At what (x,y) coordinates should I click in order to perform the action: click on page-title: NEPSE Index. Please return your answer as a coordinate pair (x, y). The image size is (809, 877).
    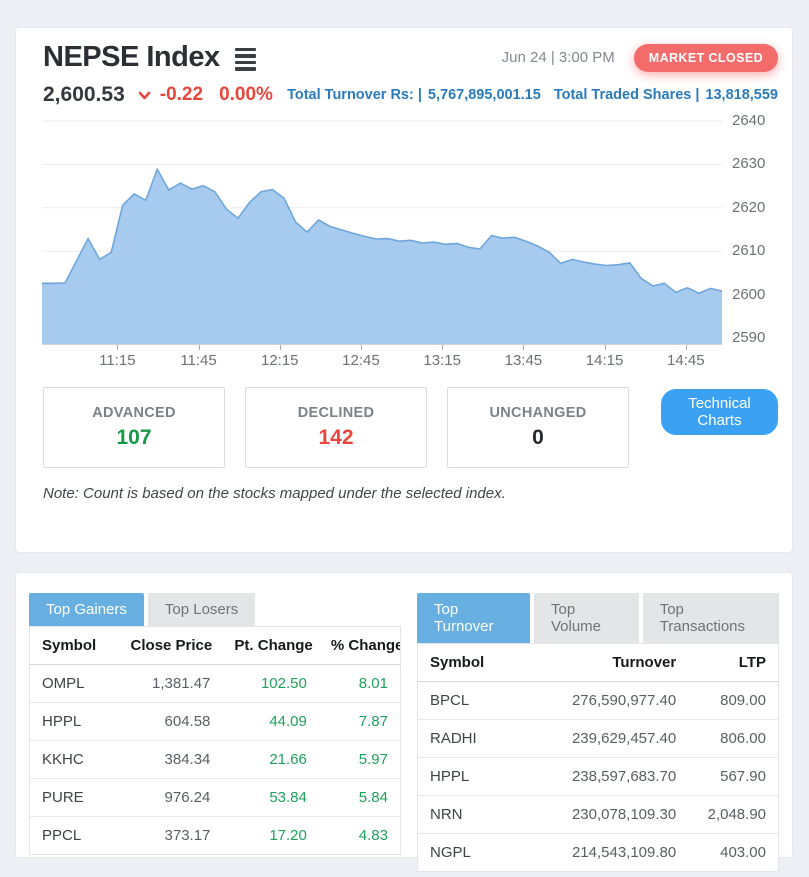
    Looking at the image, I should click on (131, 57).